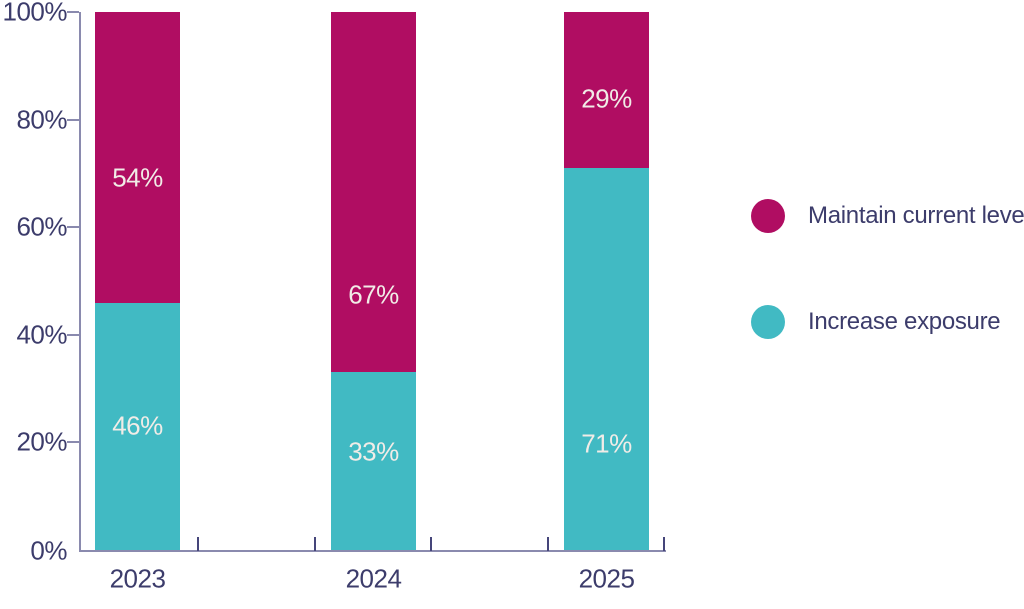 The height and width of the screenshot is (609, 1024). Describe the element at coordinates (373, 578) in the screenshot. I see `x-axis-label: 2024` at that location.